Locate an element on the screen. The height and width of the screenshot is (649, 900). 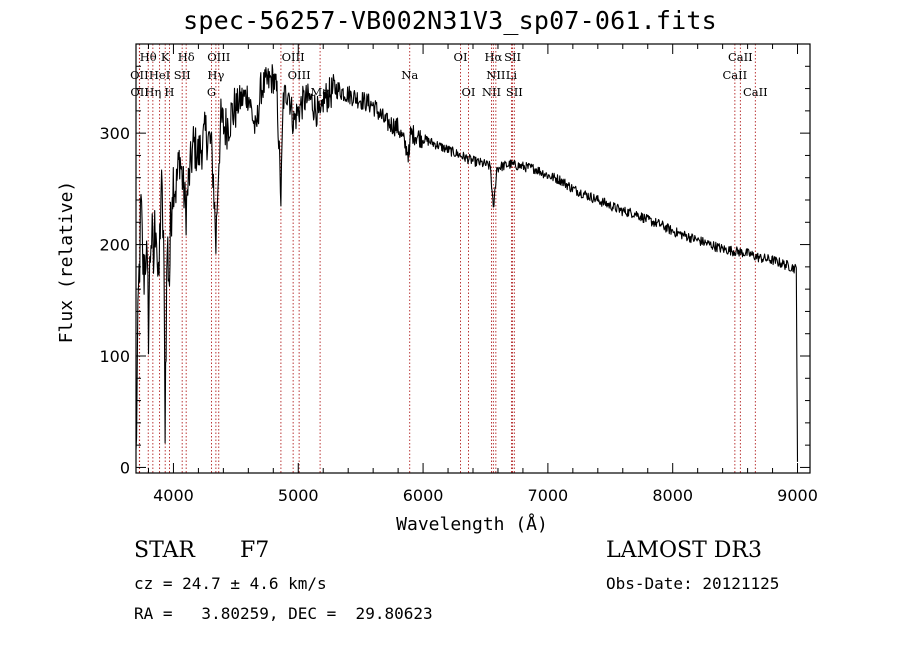
chart-title: spec-56257-VB002N31V3_sp07-061.fits is located at coordinates (450, 20).